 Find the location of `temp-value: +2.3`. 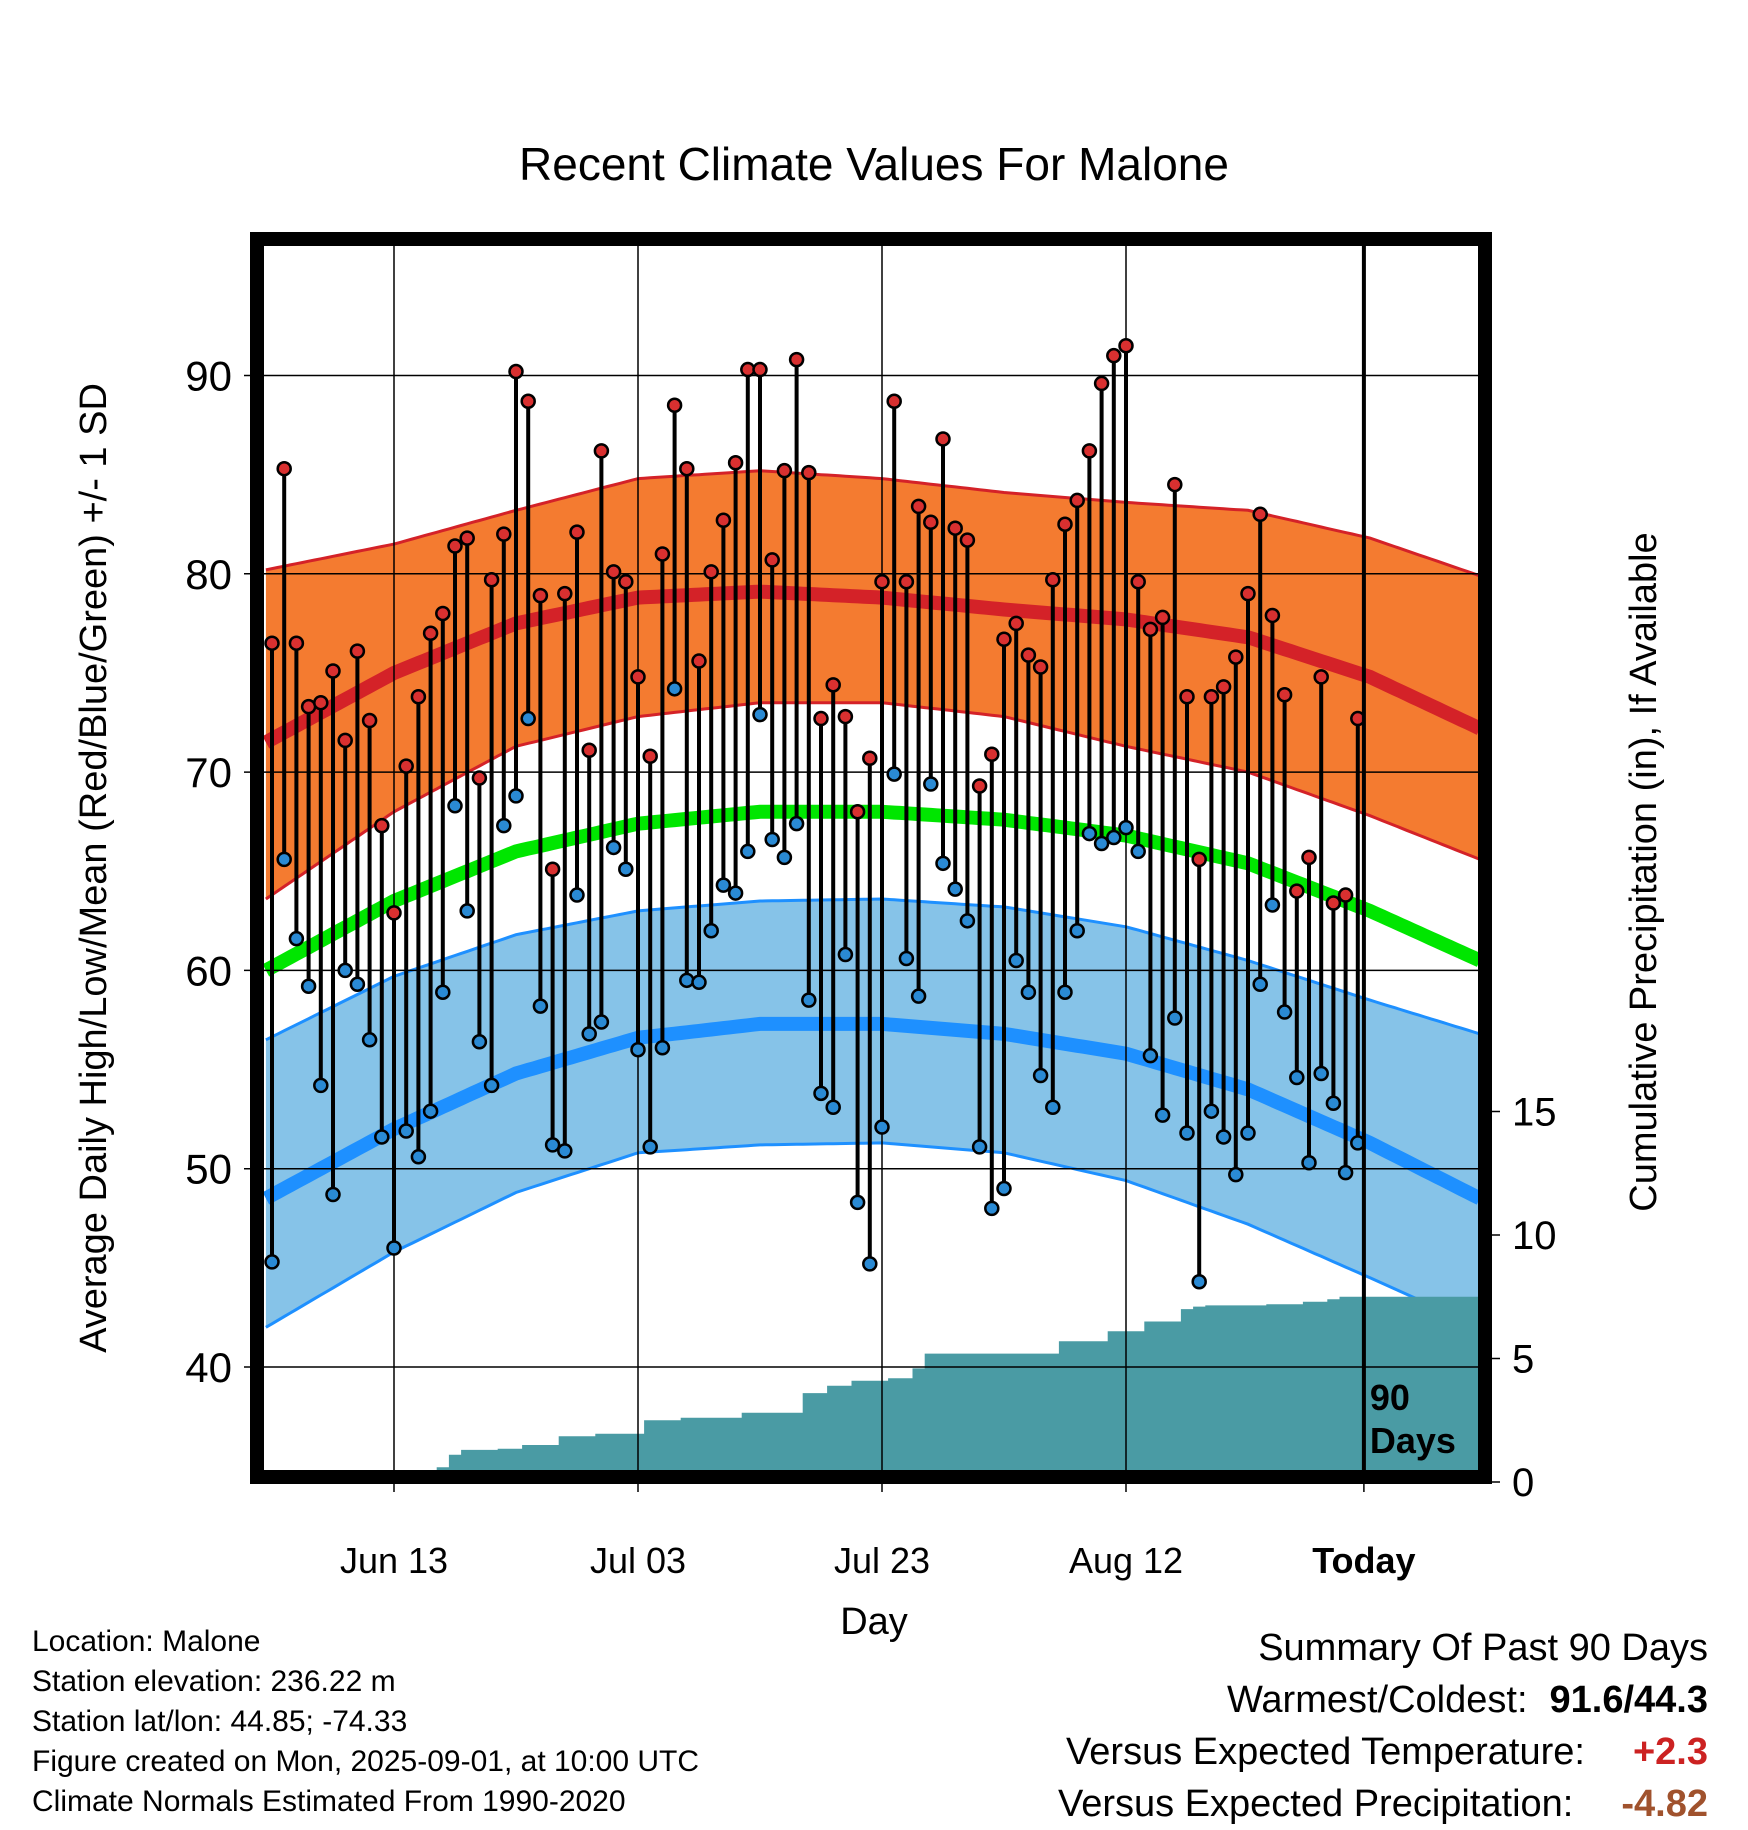

temp-value: +2.3 is located at coordinates (1670, 1752).